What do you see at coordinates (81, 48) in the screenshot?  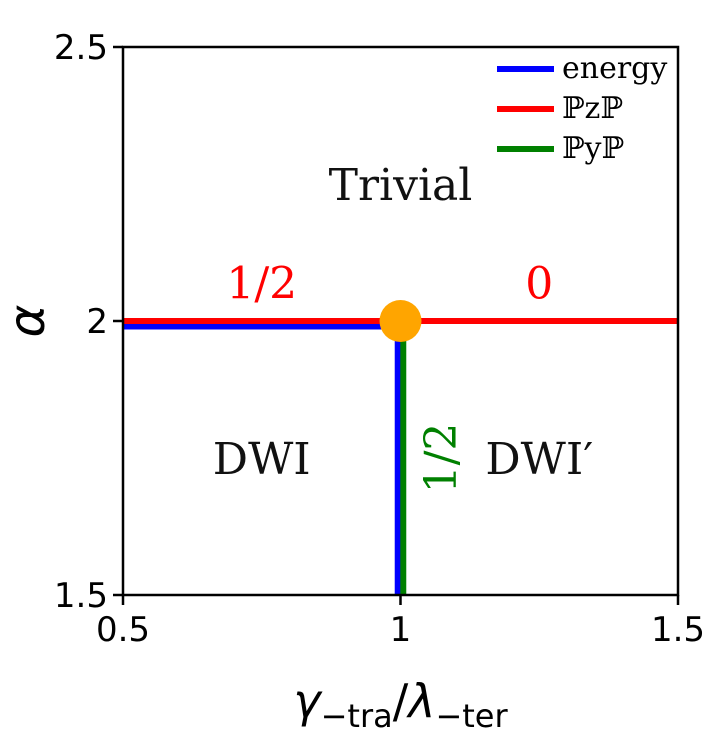 I see `y-tick-label-2: 2.5` at bounding box center [81, 48].